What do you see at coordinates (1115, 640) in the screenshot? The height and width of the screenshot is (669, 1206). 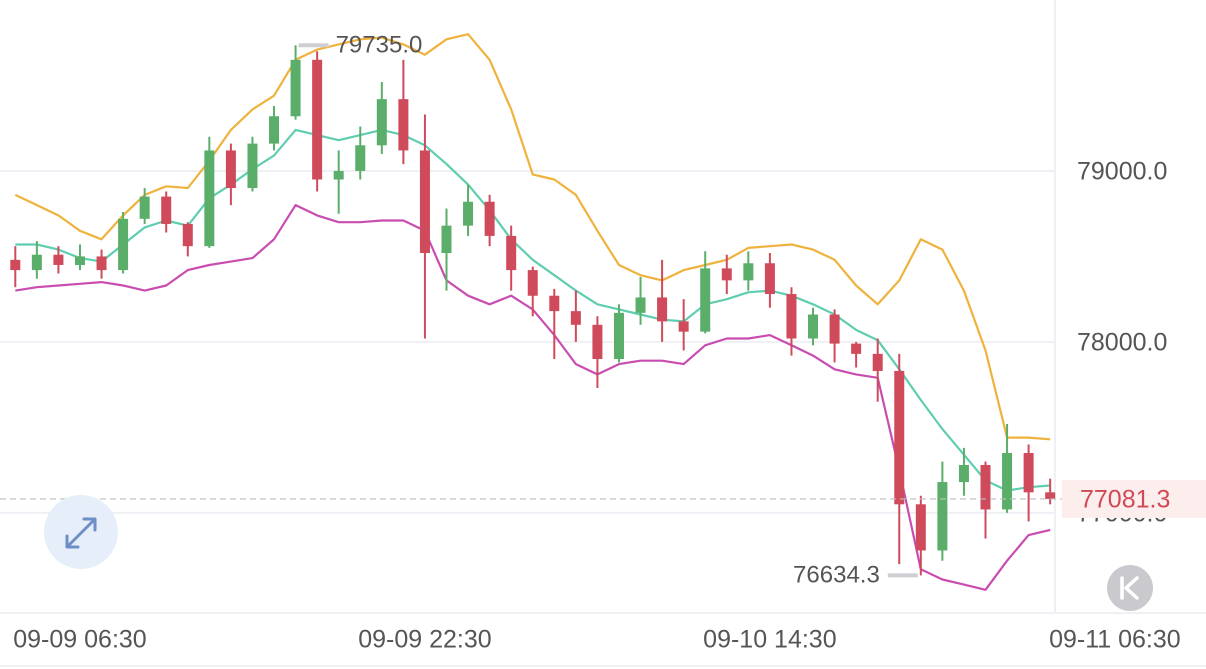 I see `x-tick-label: 09-11 06:30` at bounding box center [1115, 640].